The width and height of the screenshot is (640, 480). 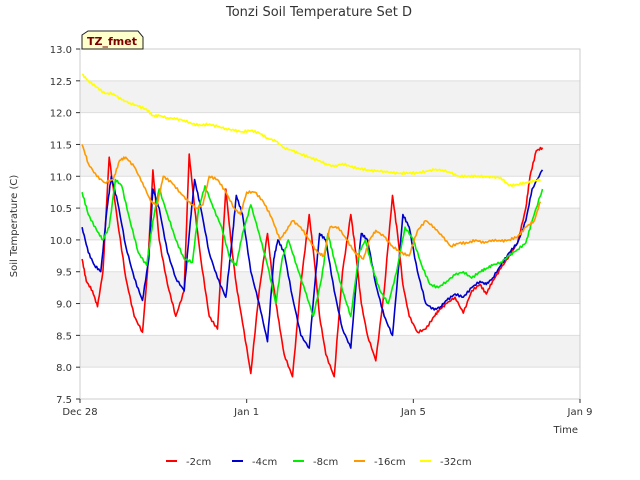 I want to click on annotation-text: TZ_fmet, so click(x=112, y=41).